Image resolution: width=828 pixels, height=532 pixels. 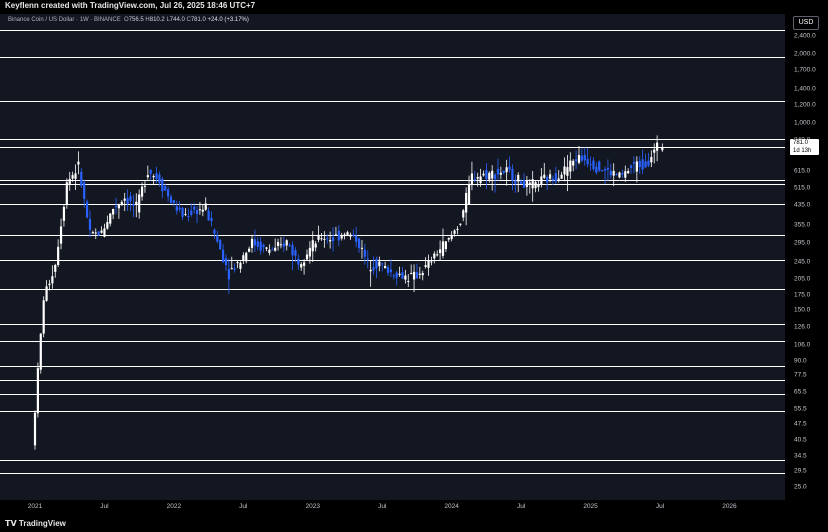 I want to click on currency-button: USD, so click(x=806, y=23).